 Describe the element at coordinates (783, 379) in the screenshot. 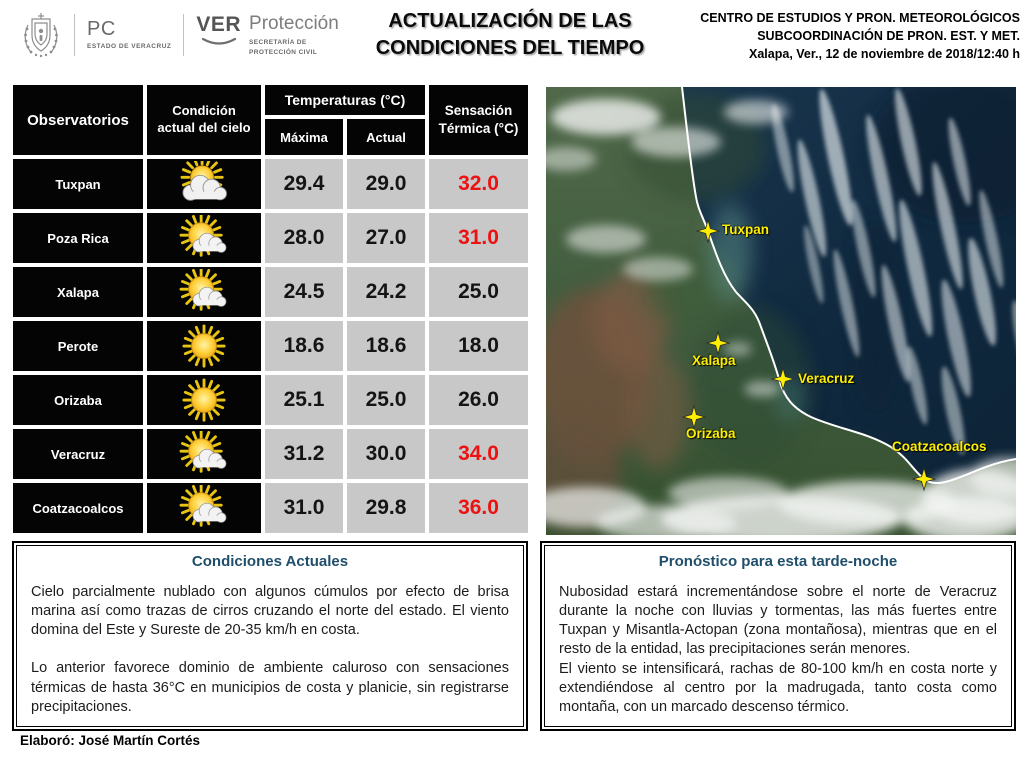

I see `city-marker-veracruz` at that location.